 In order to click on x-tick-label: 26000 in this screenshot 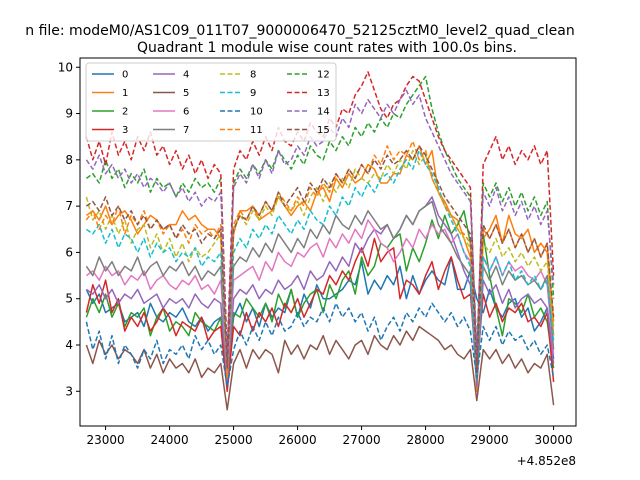, I will do `click(298, 440)`.